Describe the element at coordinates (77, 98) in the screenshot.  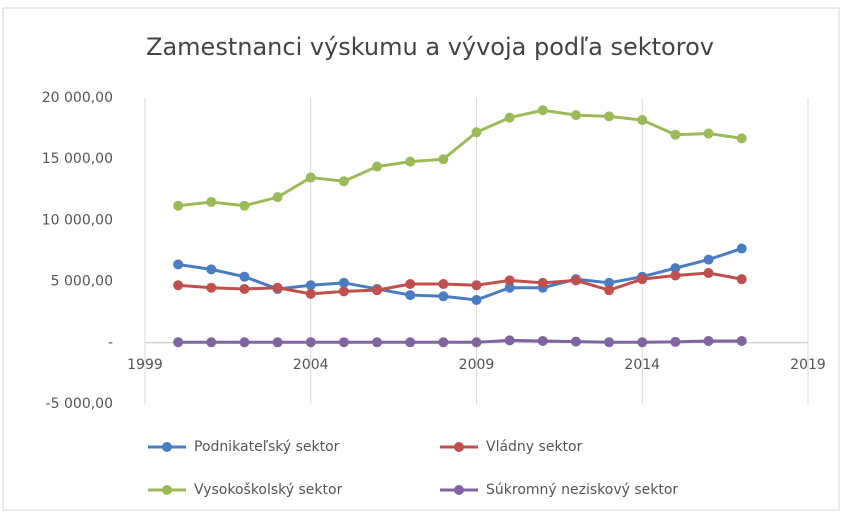
I see `y-tick-label: 20 000,00` at that location.